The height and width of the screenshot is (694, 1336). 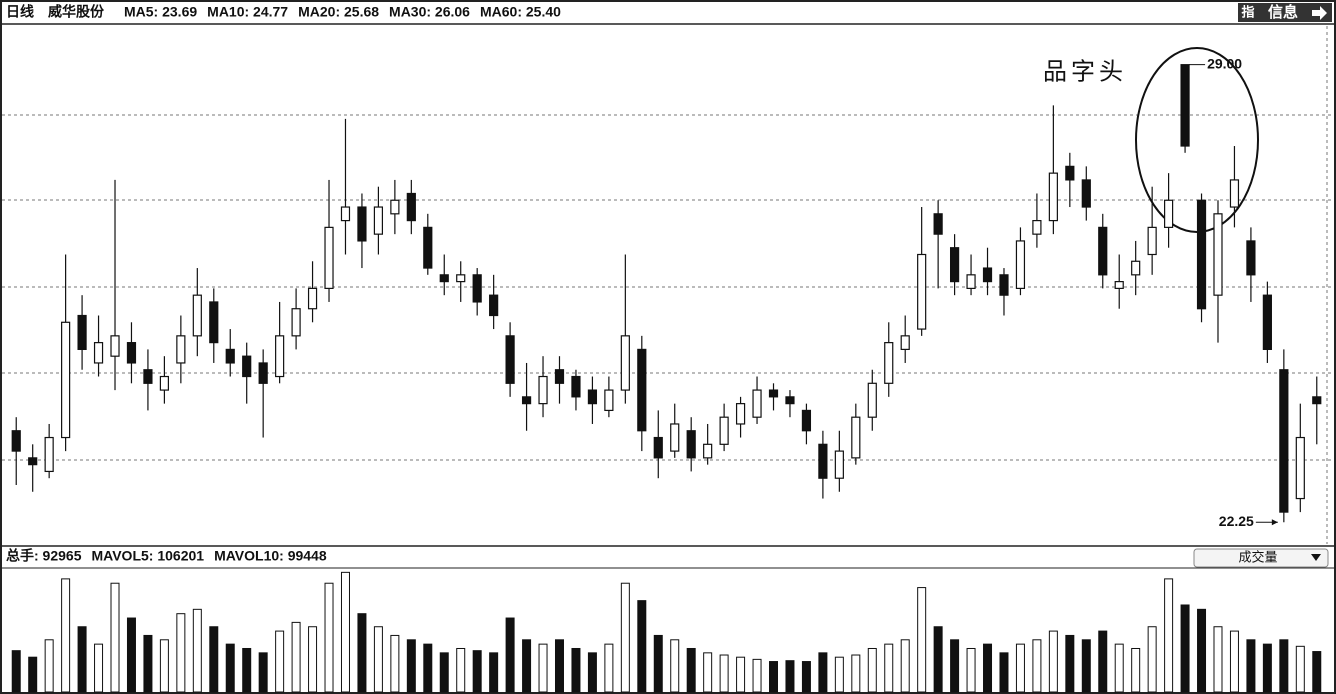 I want to click on arrow-icon, so click(x=1319, y=13).